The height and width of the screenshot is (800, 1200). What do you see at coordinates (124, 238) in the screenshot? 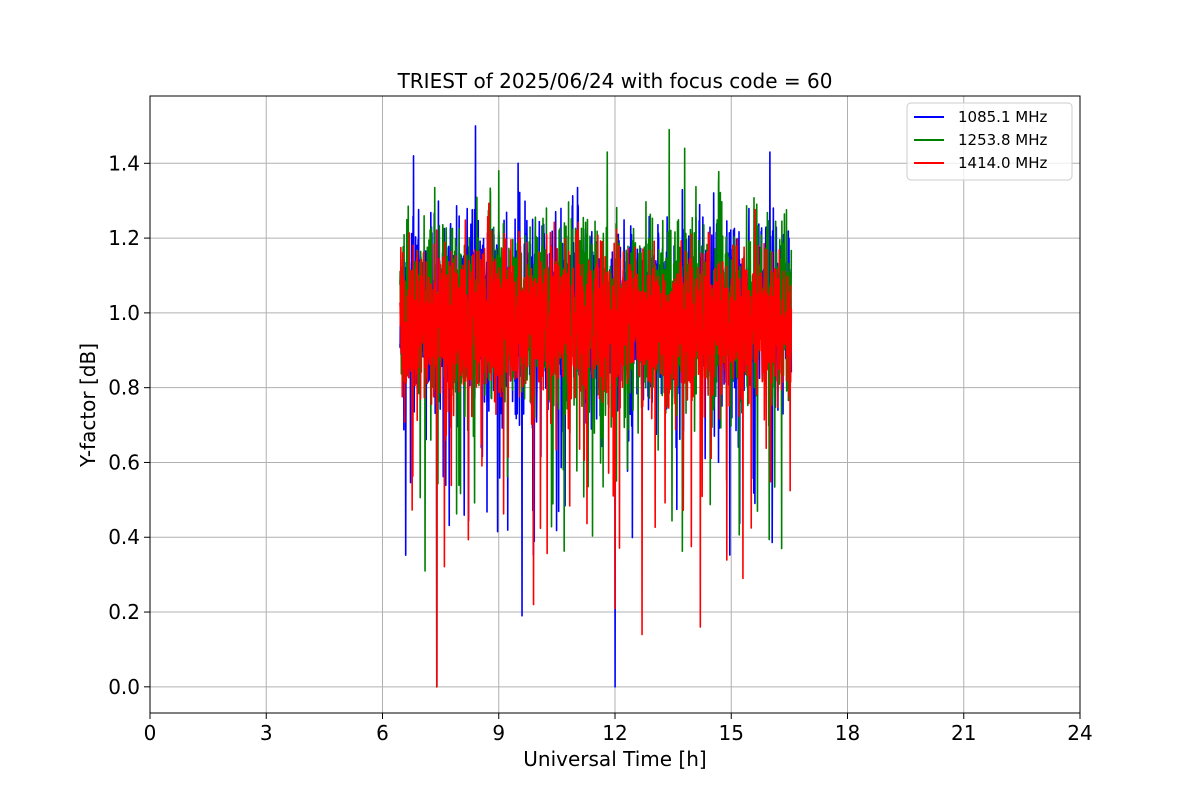
I see `y-tick-label: 1.2` at bounding box center [124, 238].